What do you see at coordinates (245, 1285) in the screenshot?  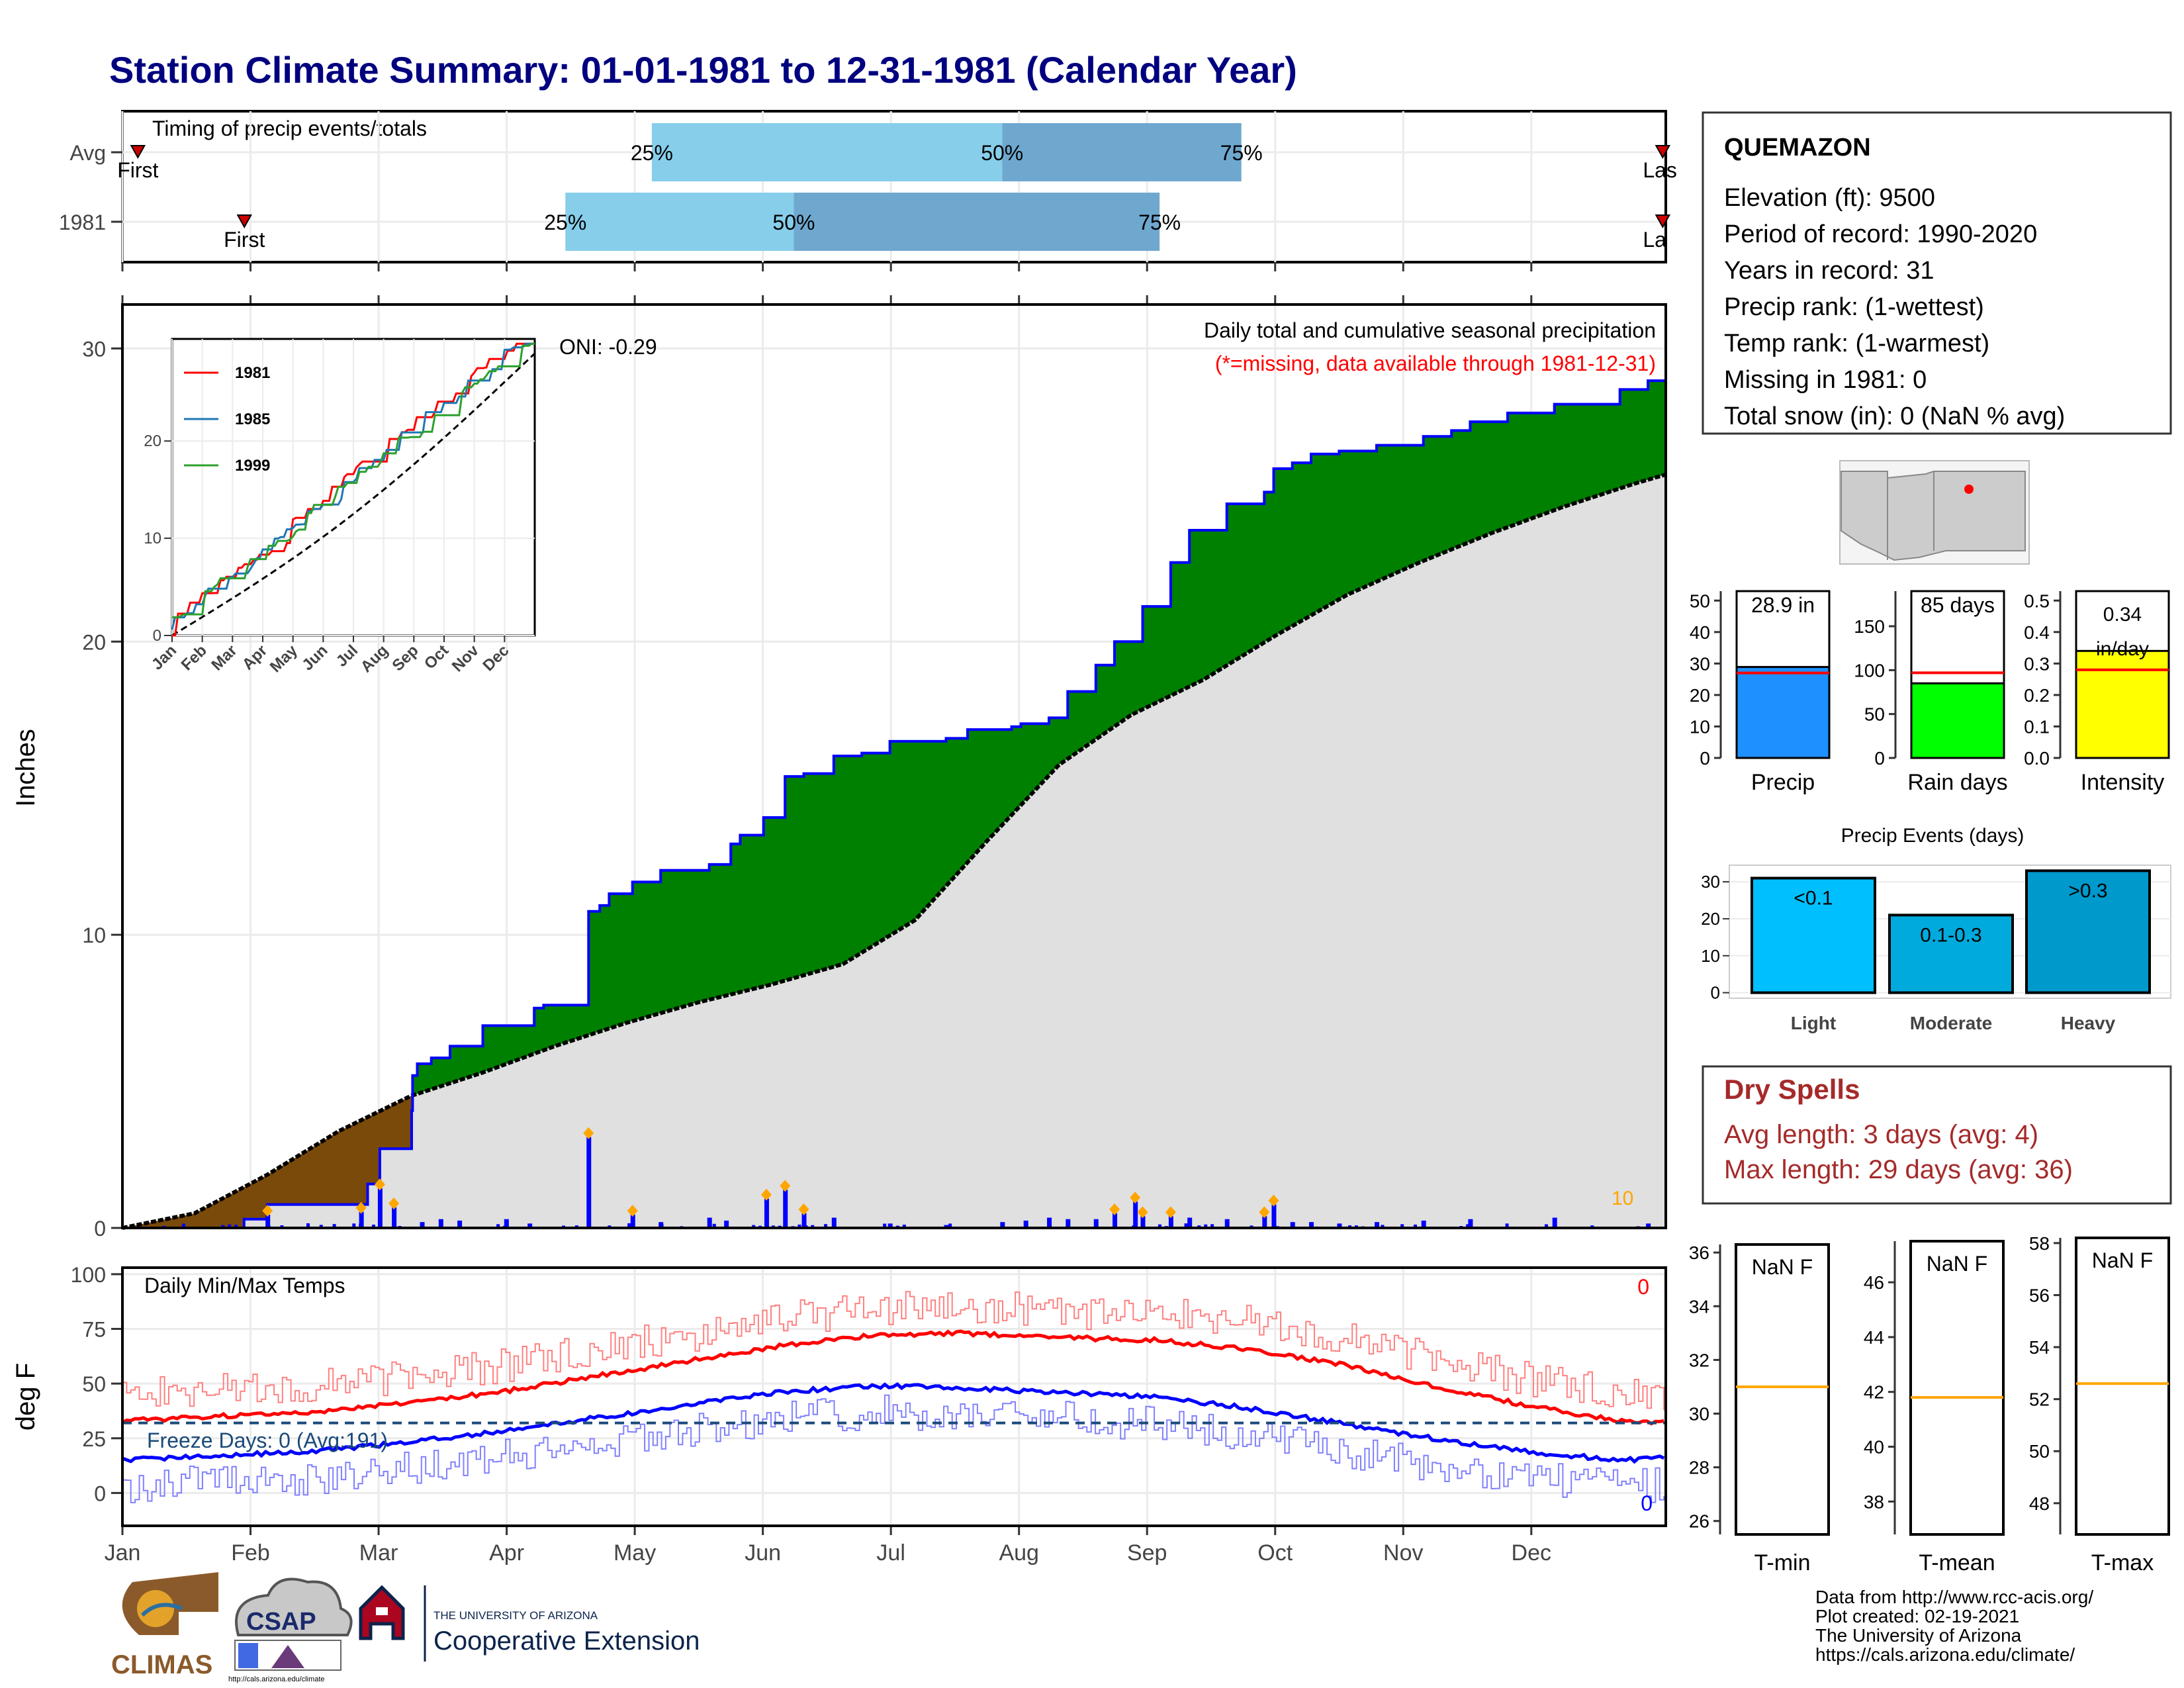 I see `temperature-label: Daily Min/Max Temps` at bounding box center [245, 1285].